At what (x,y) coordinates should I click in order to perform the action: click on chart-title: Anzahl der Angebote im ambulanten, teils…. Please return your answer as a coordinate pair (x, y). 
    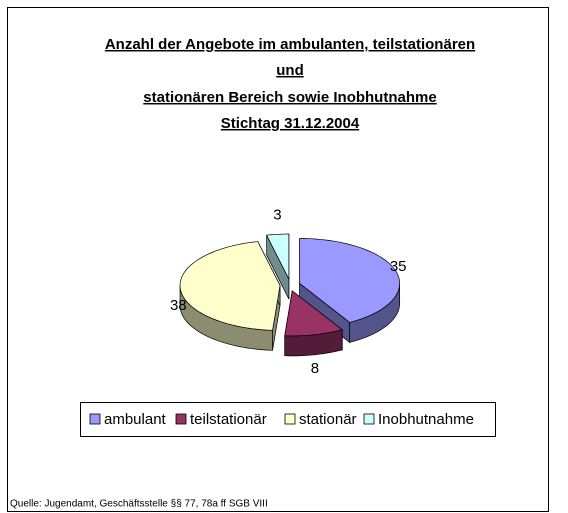
    Looking at the image, I should click on (290, 44).